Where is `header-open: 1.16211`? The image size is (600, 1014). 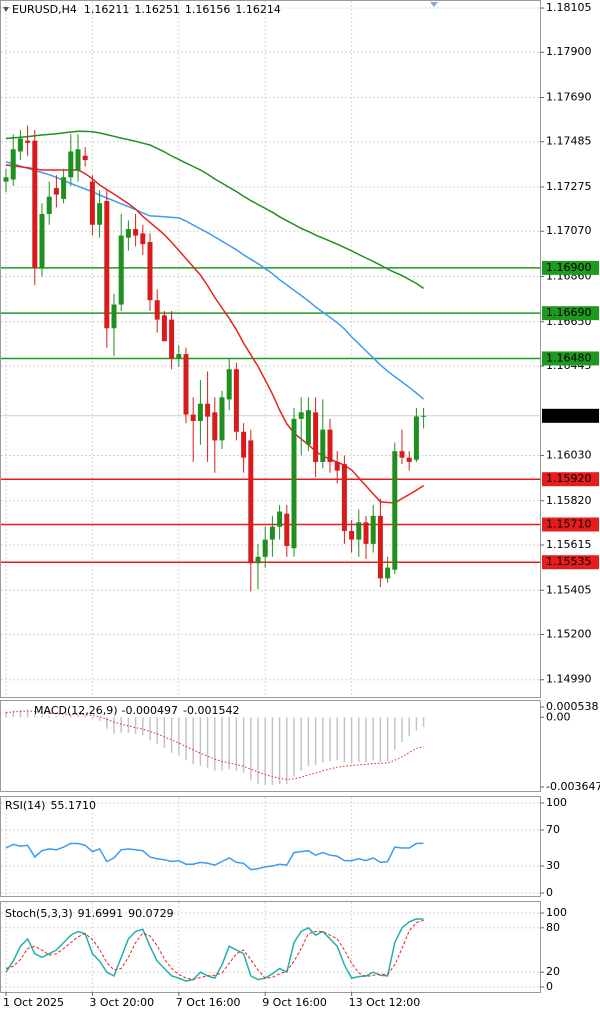
header-open: 1.16211 is located at coordinates (107, 9).